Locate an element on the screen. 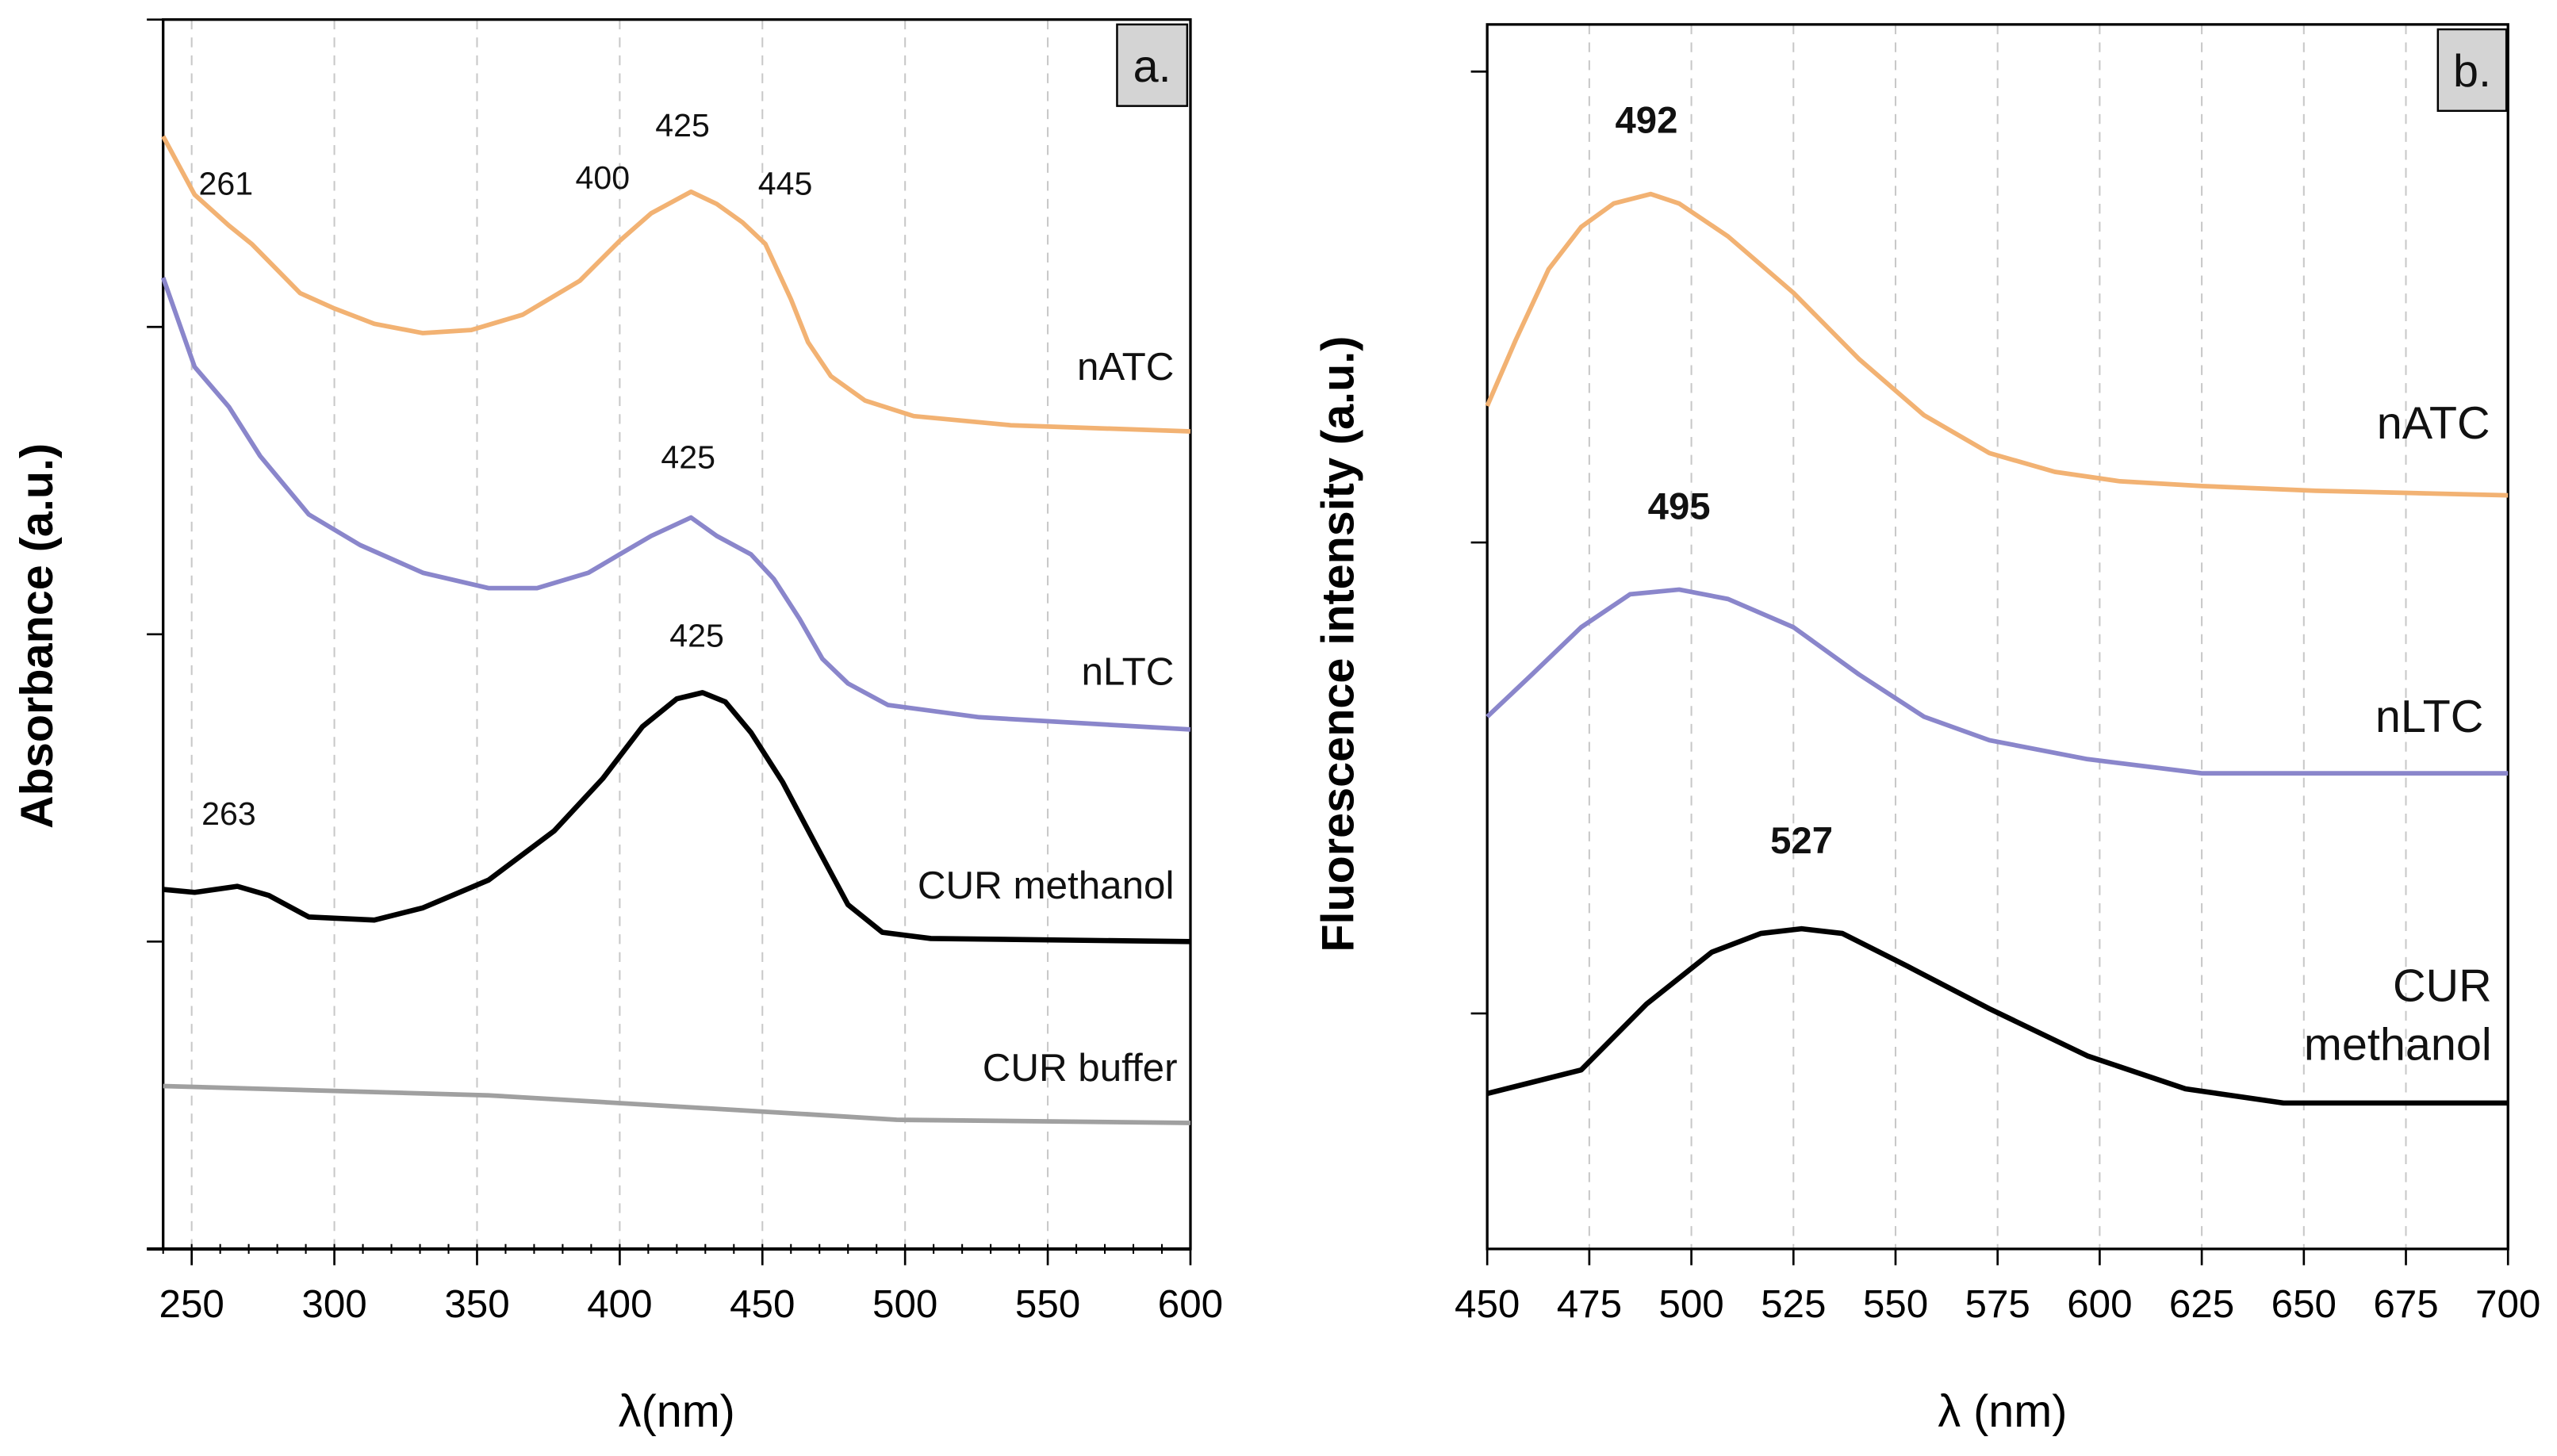 This screenshot has height=1456, width=2557. label-a-nltc: nLTC is located at coordinates (1127, 672).